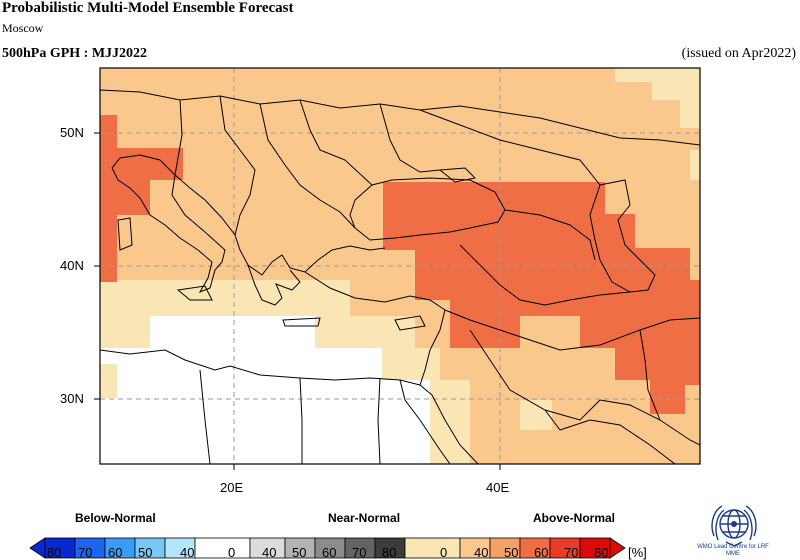 This screenshot has height=560, width=800. Describe the element at coordinates (72, 265) in the screenshot. I see `lat-label-40n: 40N` at that location.